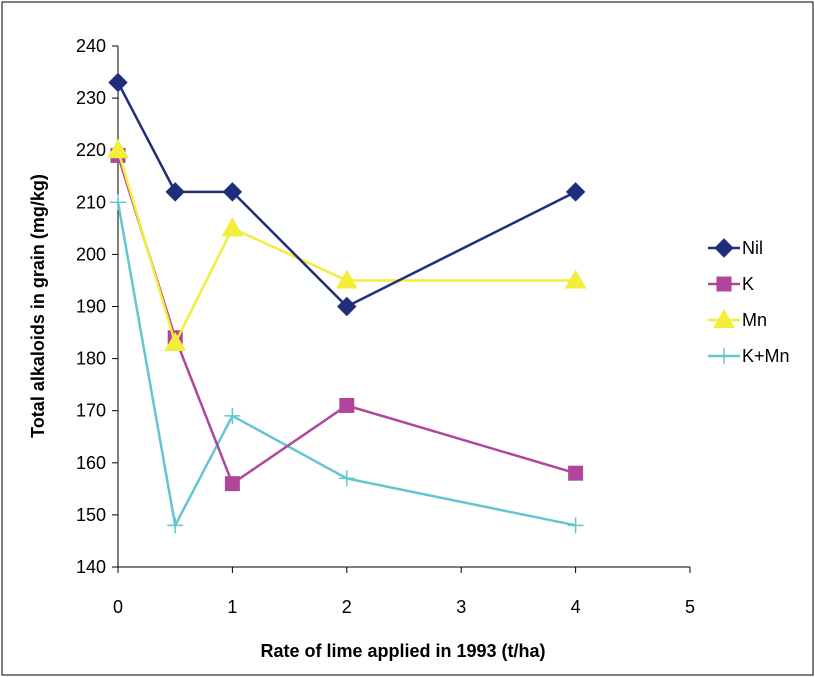 The height and width of the screenshot is (677, 815). I want to click on y-tick-label: 150, so click(91, 515).